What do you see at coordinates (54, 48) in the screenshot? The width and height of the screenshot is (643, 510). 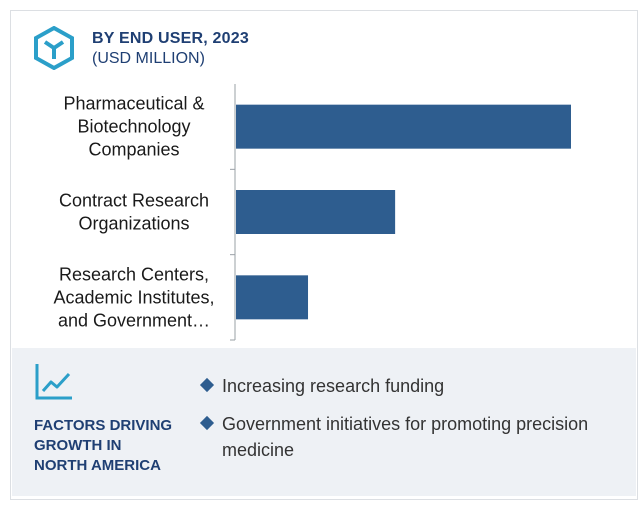 I see `cube-logo-icon` at bounding box center [54, 48].